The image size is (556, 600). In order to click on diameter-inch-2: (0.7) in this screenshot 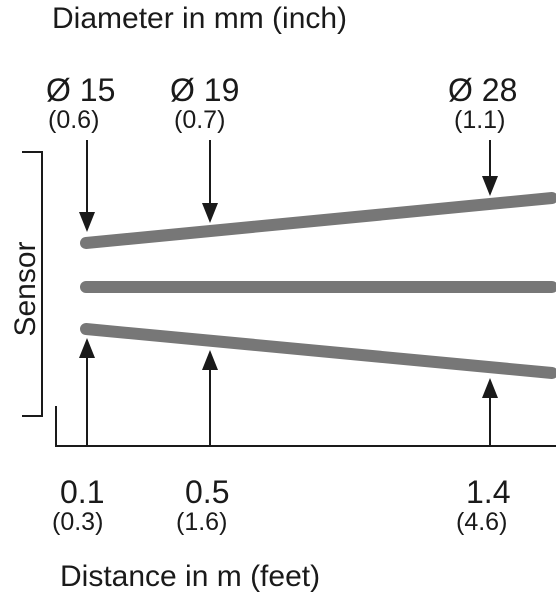, I will do `click(200, 120)`.